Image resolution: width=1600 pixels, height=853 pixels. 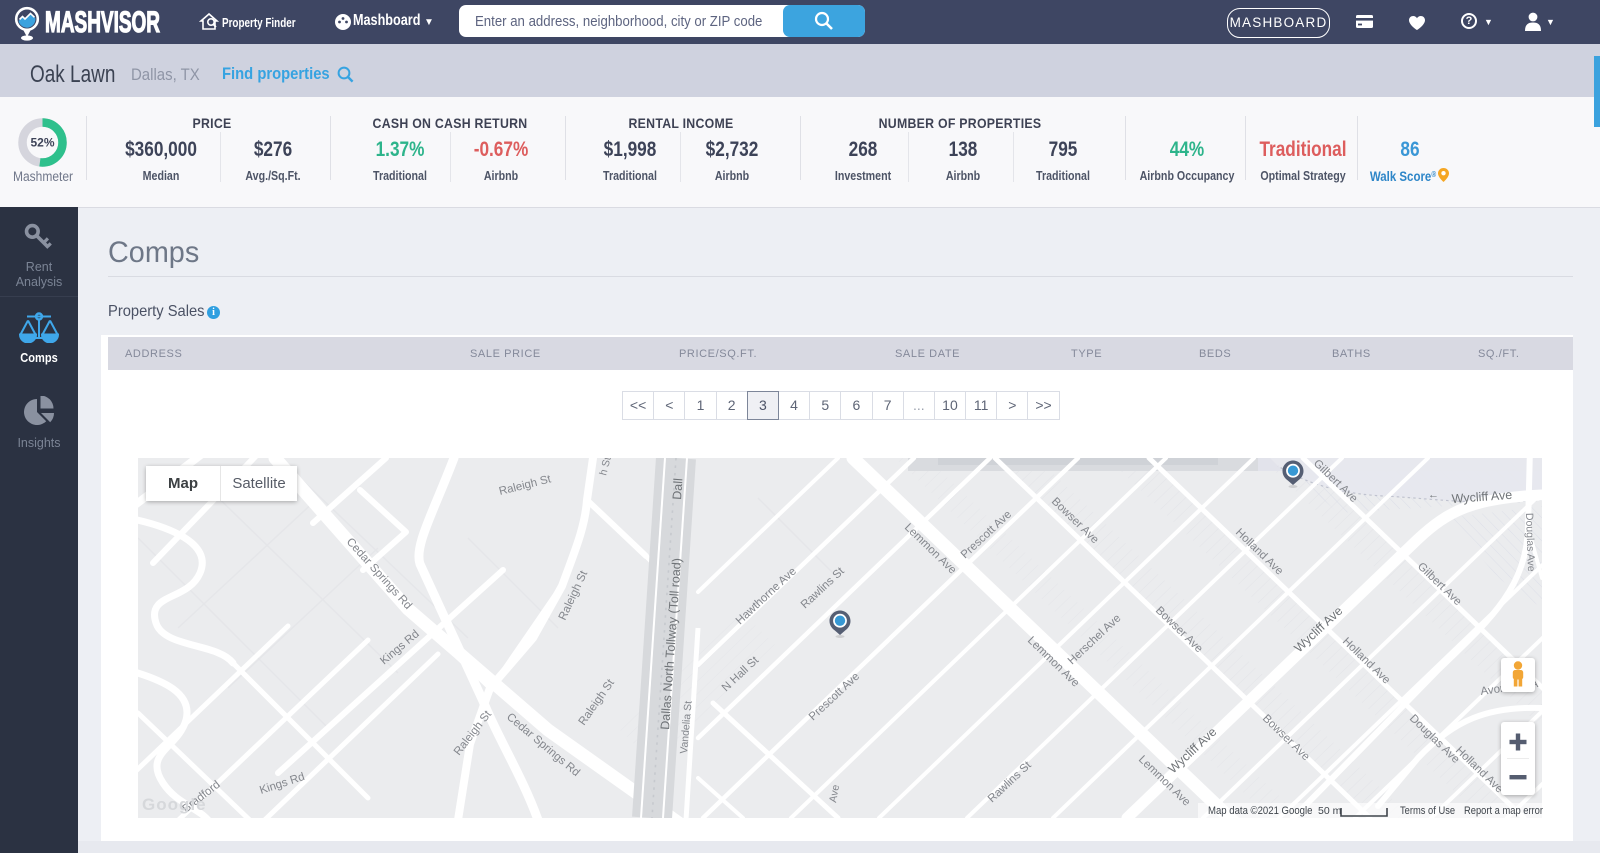 I want to click on svg-text: 52%, so click(x=42, y=143).